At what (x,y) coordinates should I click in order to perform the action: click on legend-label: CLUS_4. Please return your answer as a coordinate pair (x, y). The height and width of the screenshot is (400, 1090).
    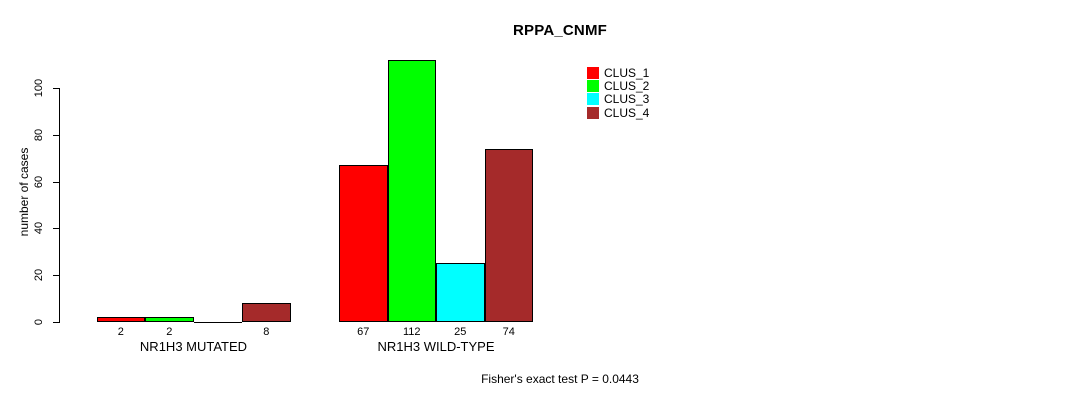
    Looking at the image, I should click on (627, 112).